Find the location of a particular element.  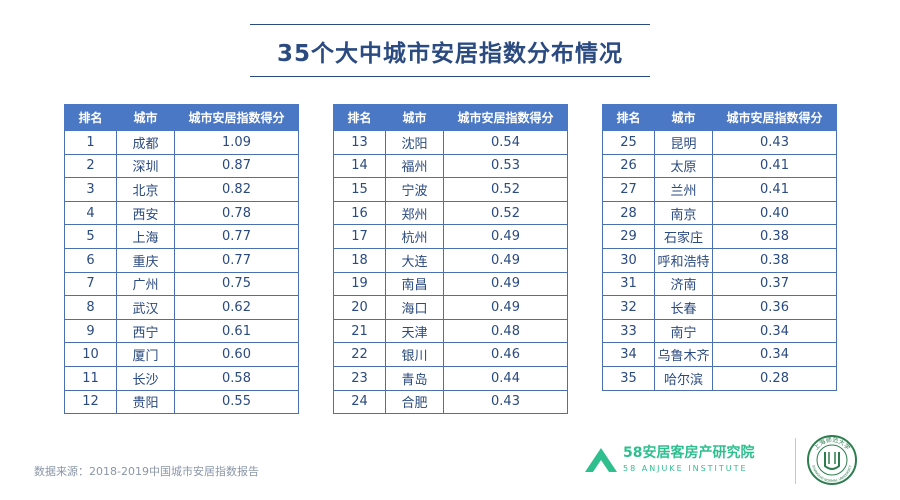

table-row: 12 贵阳 0.55 is located at coordinates (181, 402).